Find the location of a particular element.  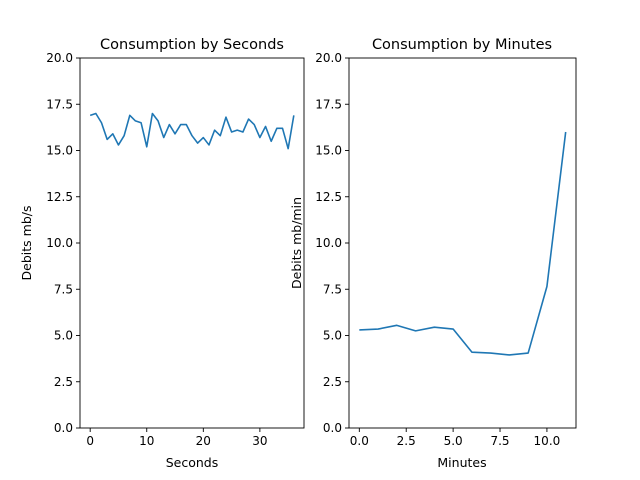

minutes-xtick-label: 10.0 is located at coordinates (547, 441).